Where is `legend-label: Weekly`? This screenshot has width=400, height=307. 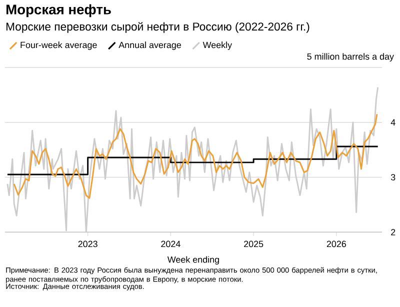 legend-label: Weekly is located at coordinates (217, 46).